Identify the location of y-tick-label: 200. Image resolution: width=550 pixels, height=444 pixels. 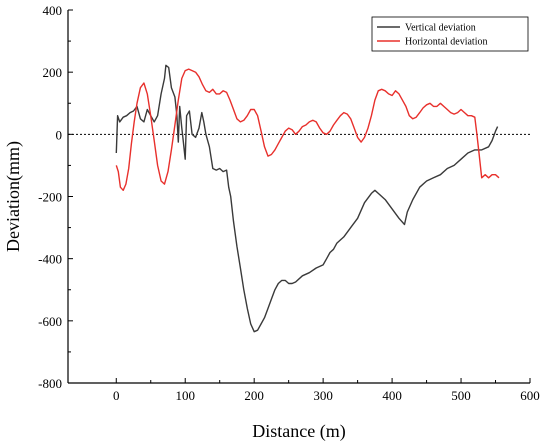
(53, 72).